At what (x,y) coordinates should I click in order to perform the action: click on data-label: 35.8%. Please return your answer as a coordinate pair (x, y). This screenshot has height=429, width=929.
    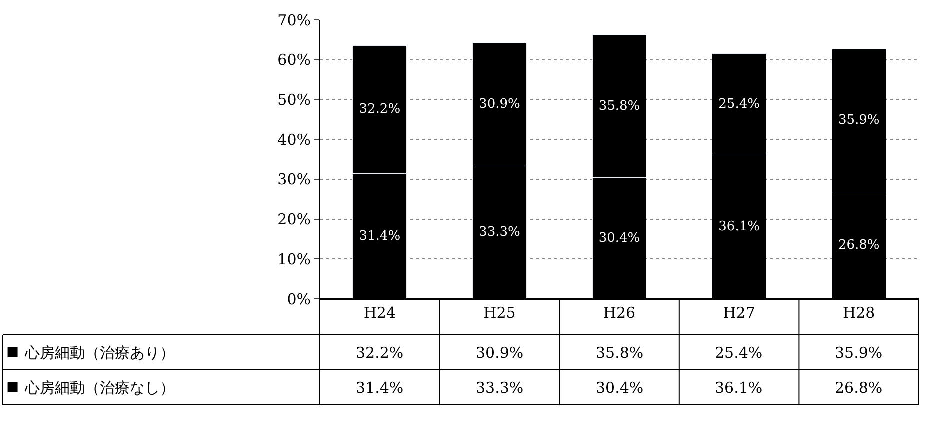
    Looking at the image, I should click on (620, 353).